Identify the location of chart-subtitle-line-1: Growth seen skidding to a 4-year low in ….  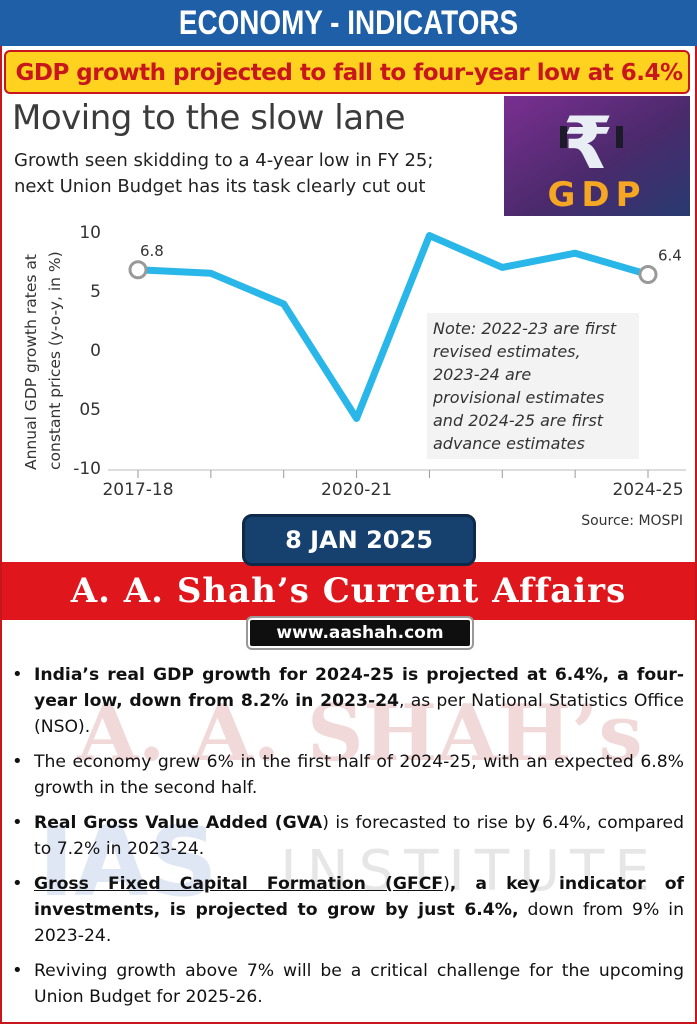
(224, 160).